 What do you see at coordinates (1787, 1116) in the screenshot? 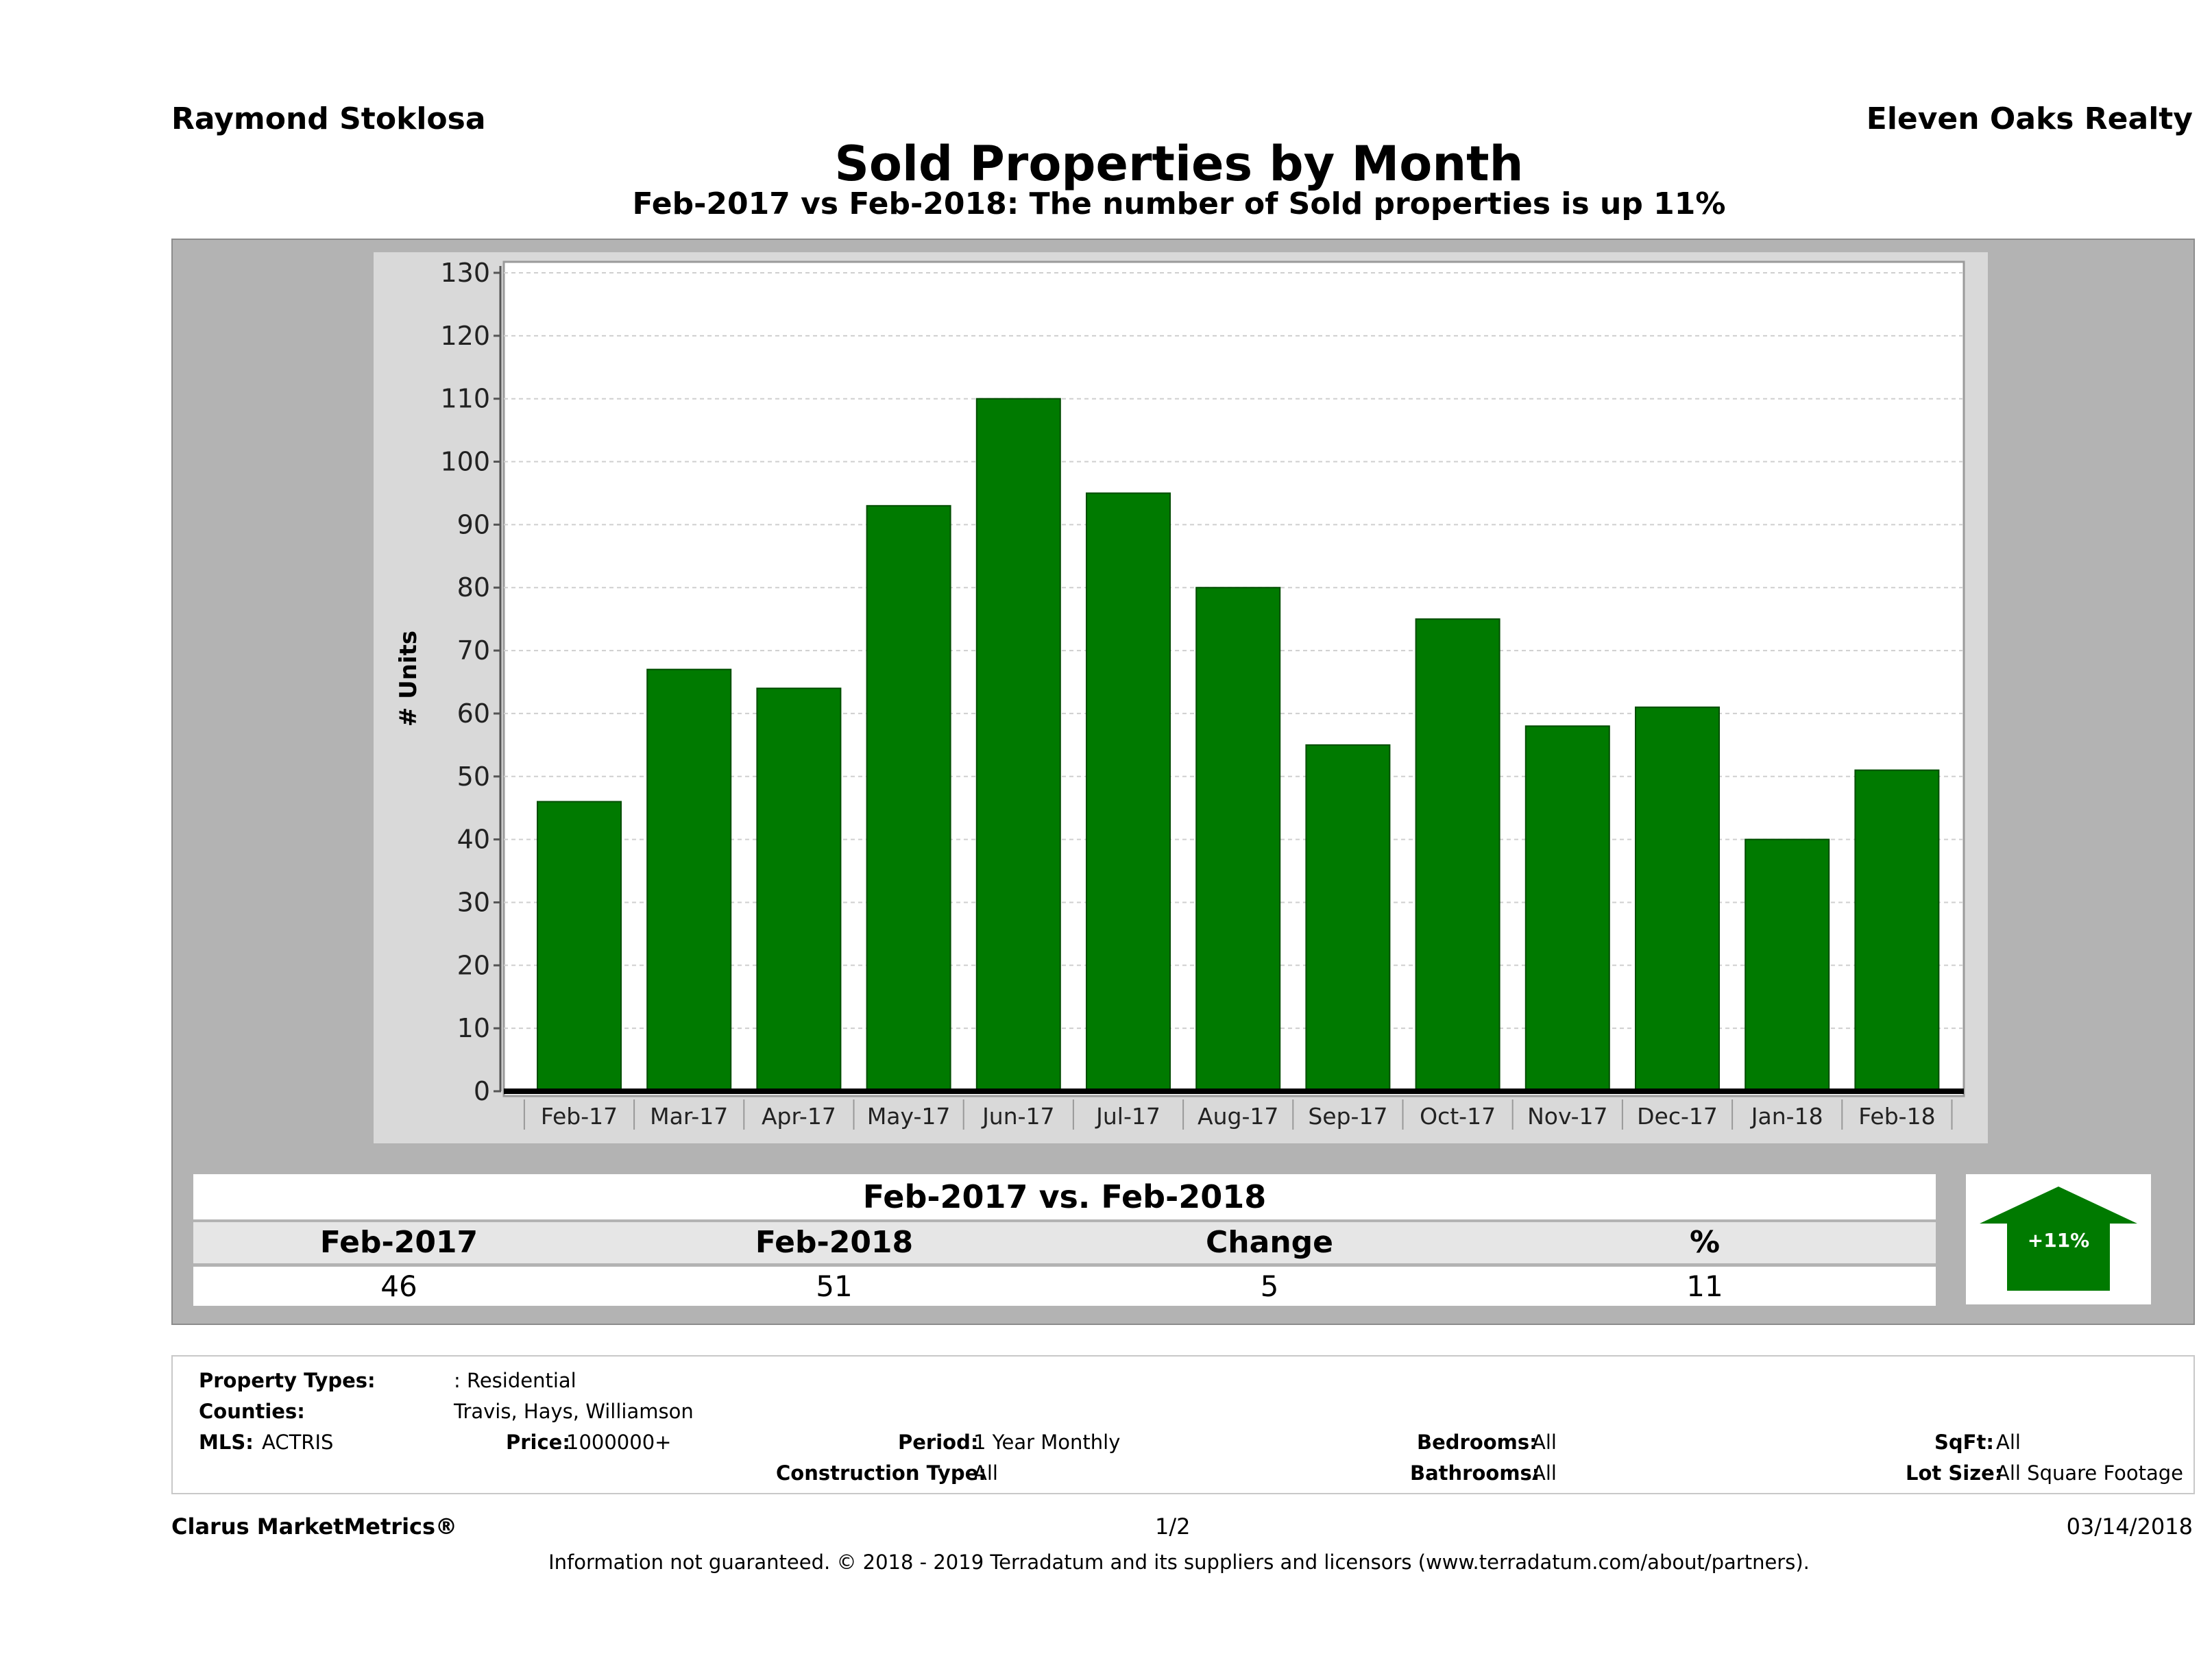
I see `x-tick-label: Jan-18` at bounding box center [1787, 1116].